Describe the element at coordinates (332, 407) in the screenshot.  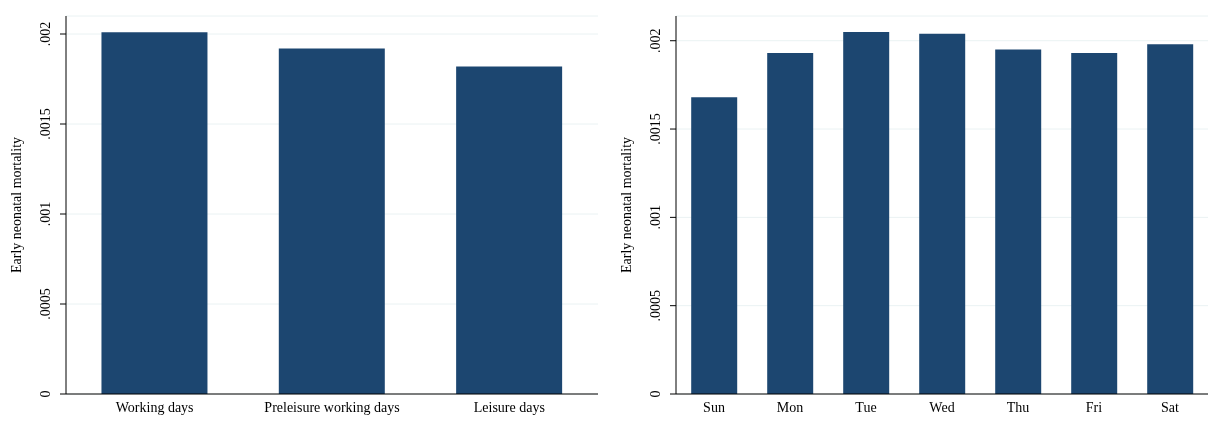
I see `x-tick-label: Preleisure working days` at that location.